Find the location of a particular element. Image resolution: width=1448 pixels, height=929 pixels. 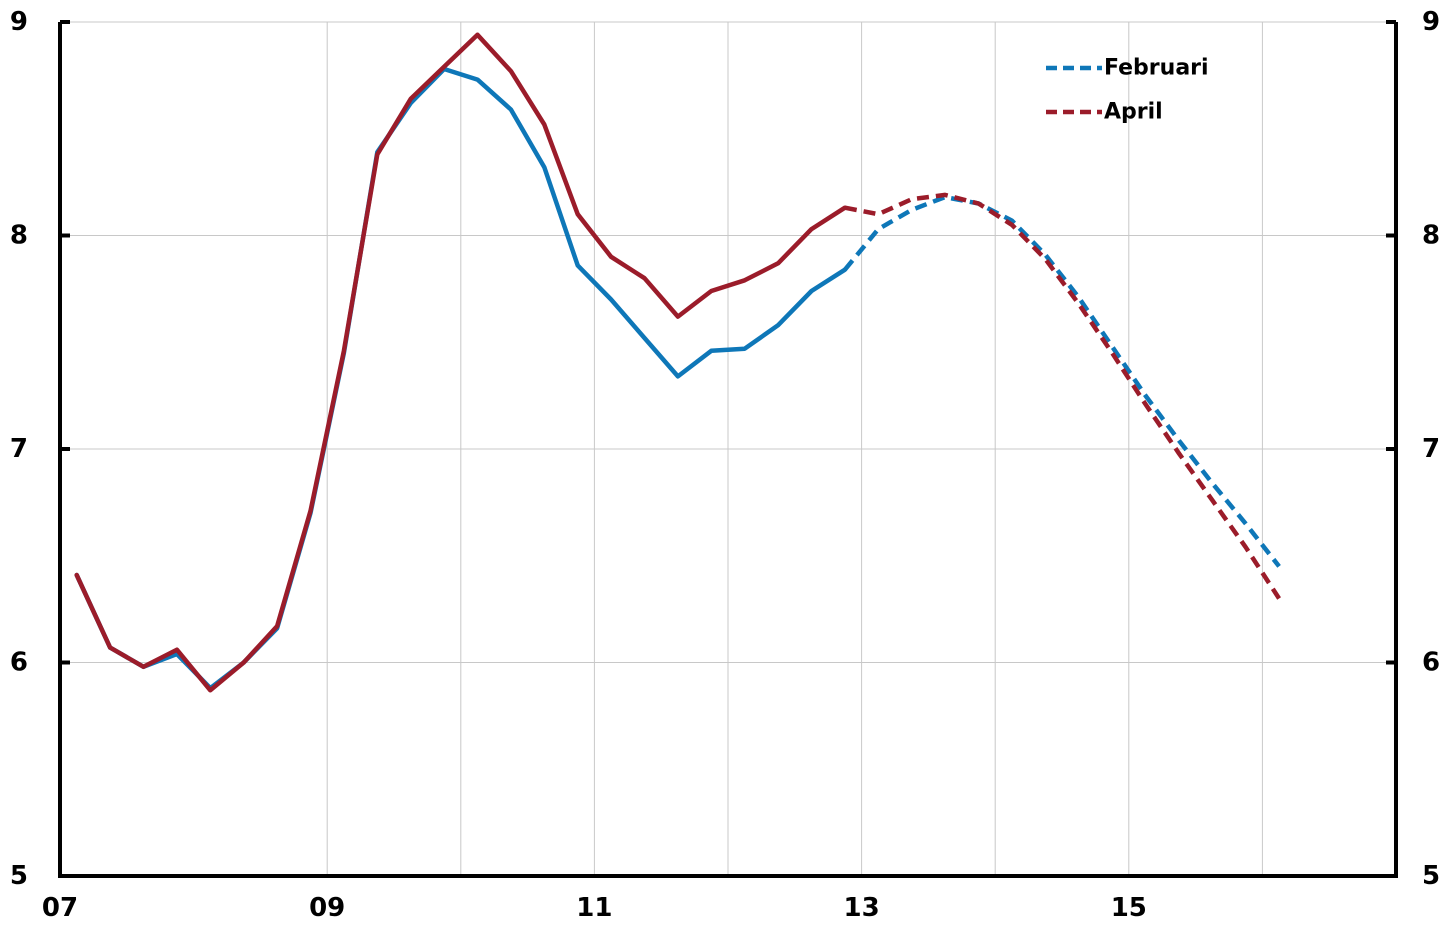

y-tick-label-left: 8 is located at coordinates (19, 236).